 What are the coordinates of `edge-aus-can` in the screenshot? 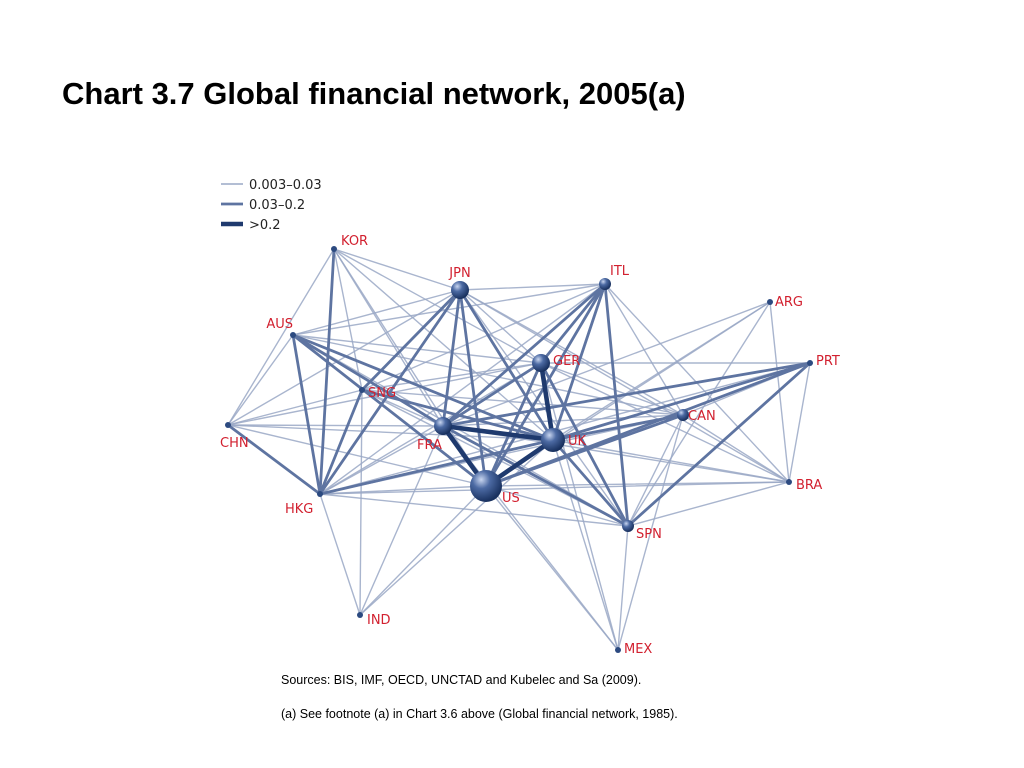 It's located at (488, 375).